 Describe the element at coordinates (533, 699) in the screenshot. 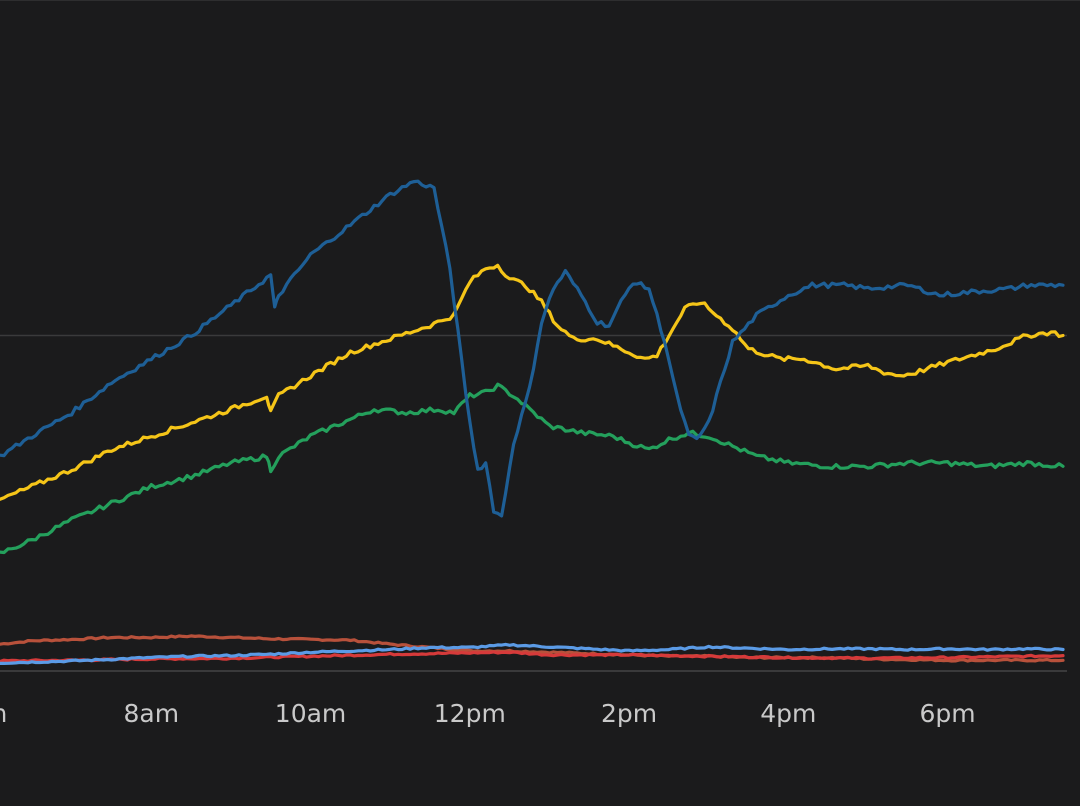

I see `x-axis: m 8am 10am 12pm 2pm 4pm 6pm` at that location.